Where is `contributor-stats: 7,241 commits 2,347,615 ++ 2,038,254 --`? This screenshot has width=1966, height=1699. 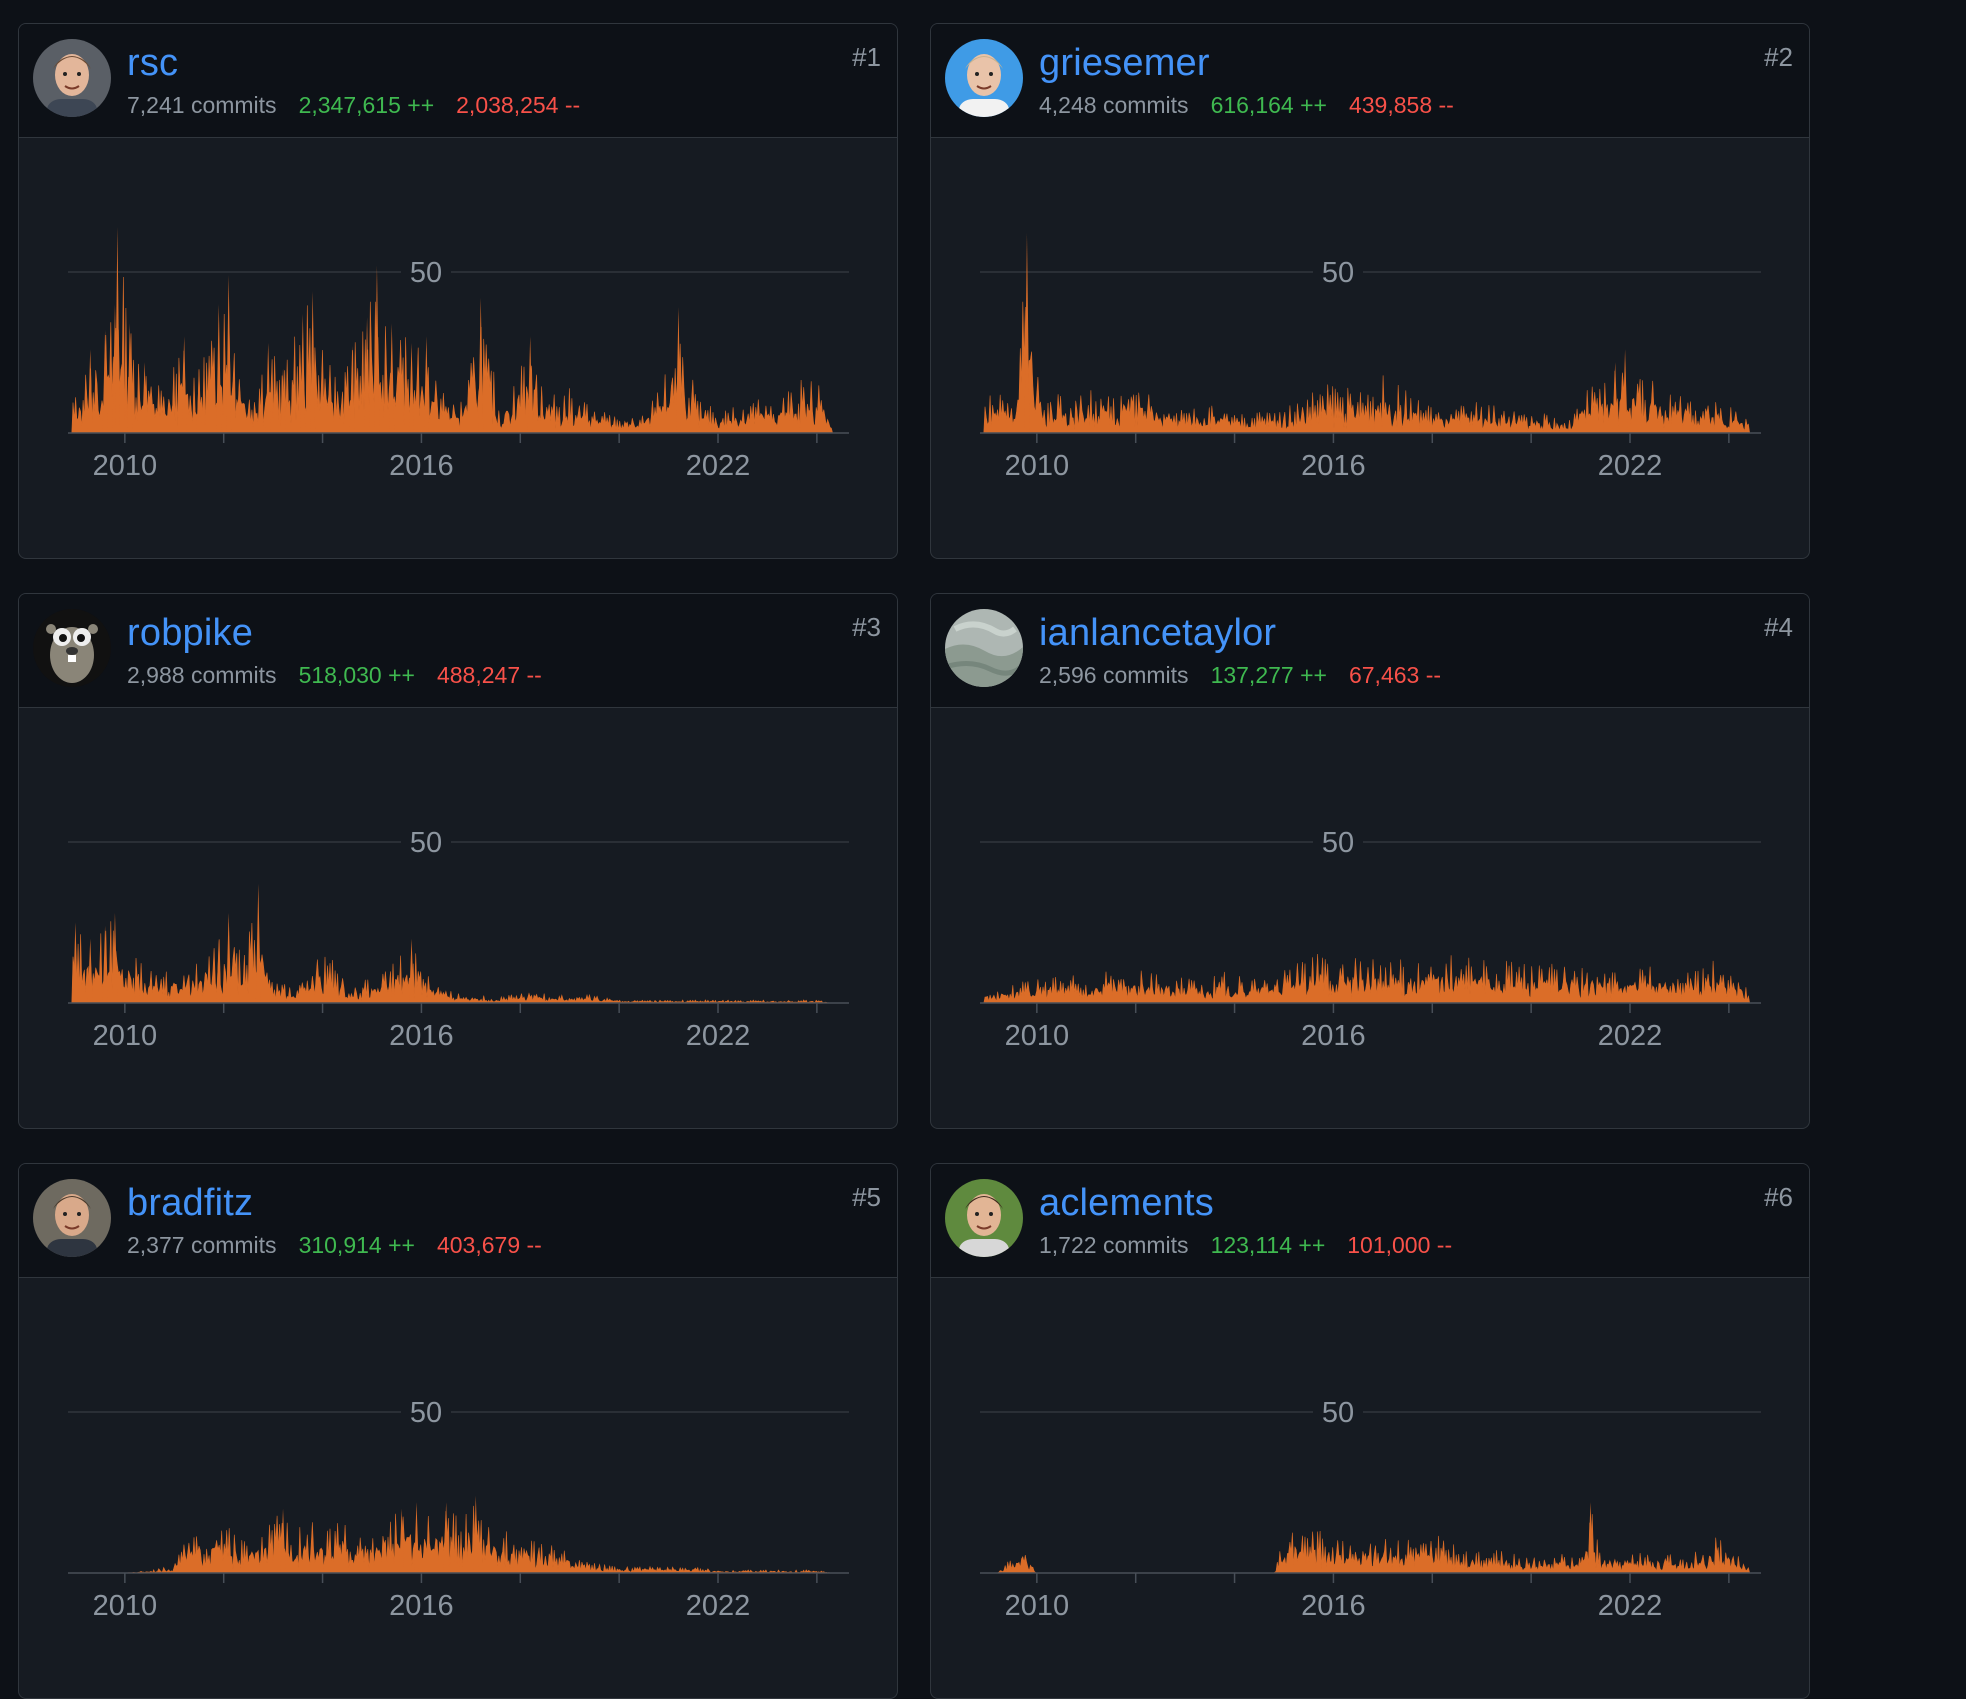 contributor-stats: 7,241 commits 2,347,615 ++ 2,038,254 -- is located at coordinates (353, 106).